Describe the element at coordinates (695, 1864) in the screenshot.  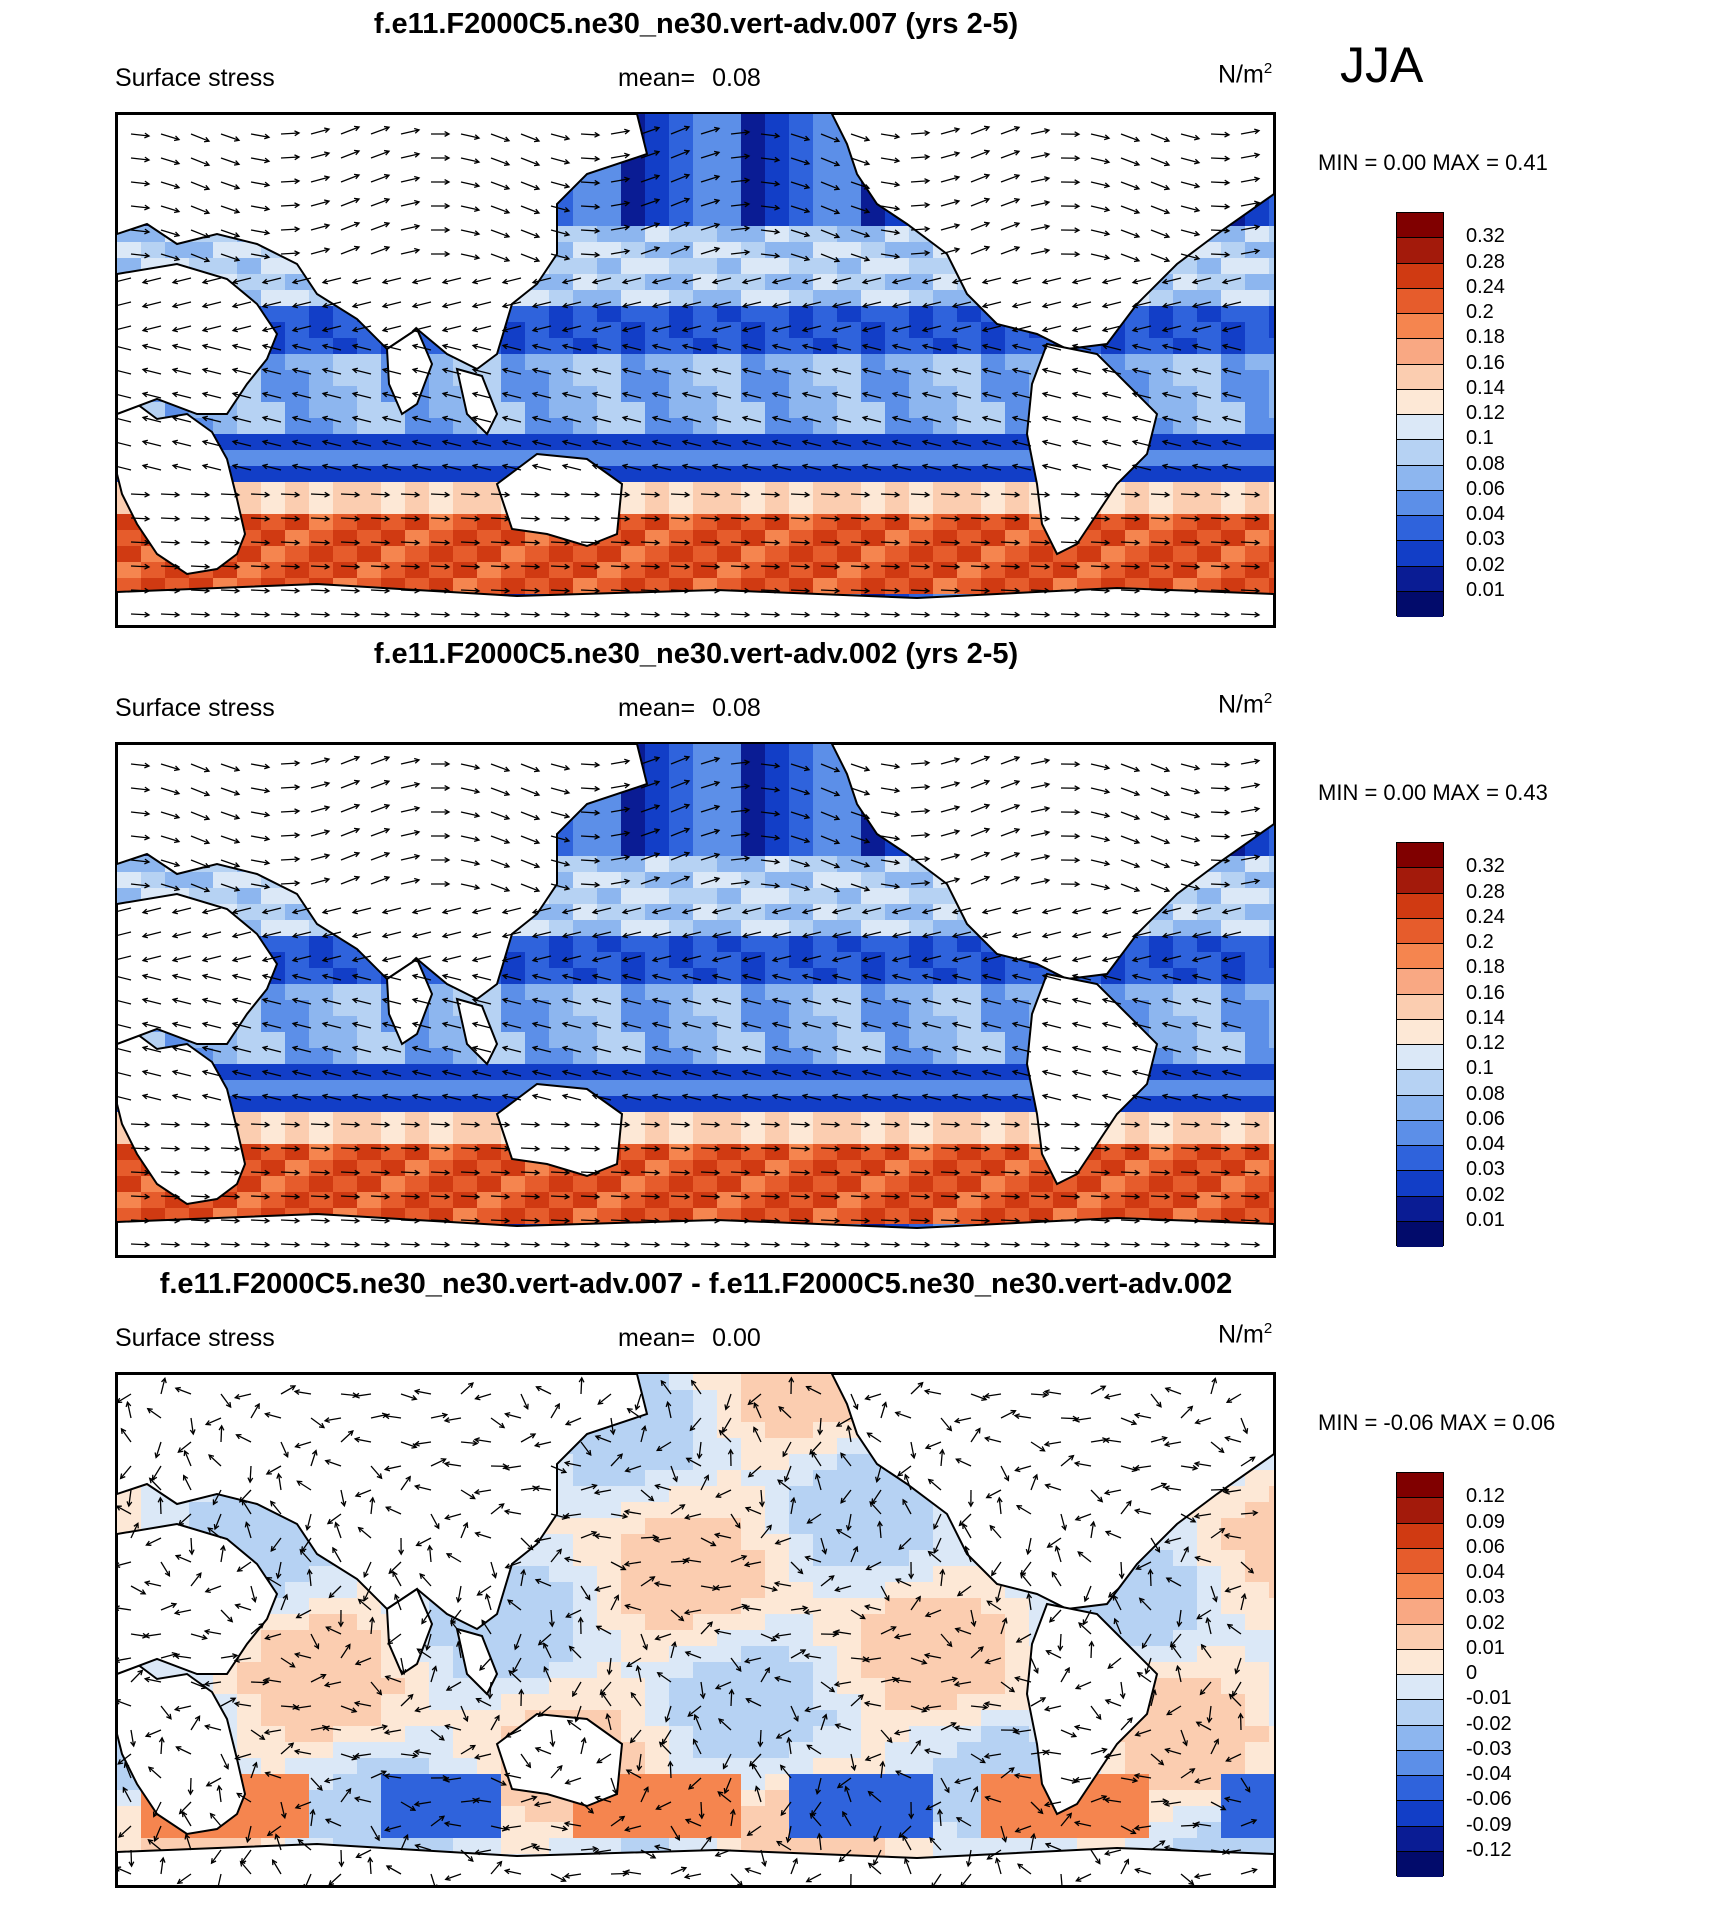
I see `land-antarctic` at that location.